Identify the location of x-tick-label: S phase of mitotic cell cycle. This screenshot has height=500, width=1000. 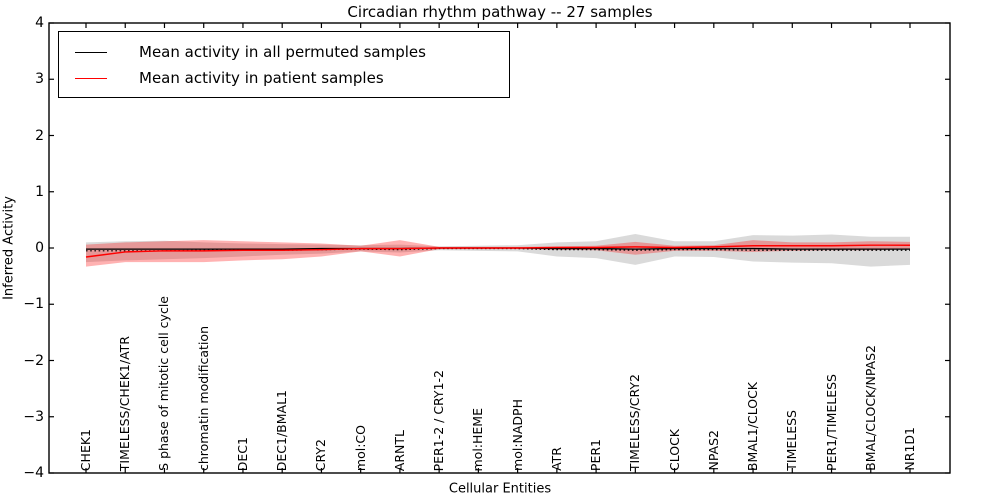
(164, 383).